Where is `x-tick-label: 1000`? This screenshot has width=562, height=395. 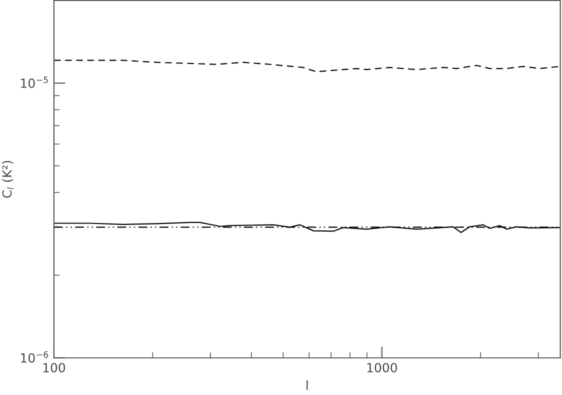
x-tick-label: 1000 is located at coordinates (382, 367).